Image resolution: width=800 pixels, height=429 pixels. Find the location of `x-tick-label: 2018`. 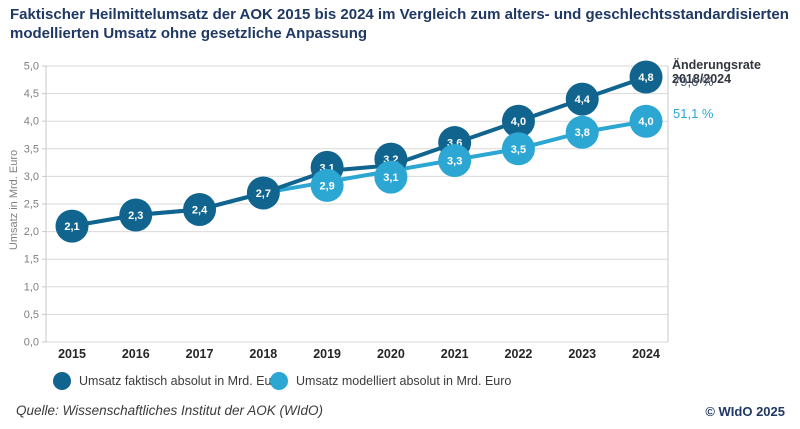

x-tick-label: 2018 is located at coordinates (263, 354).